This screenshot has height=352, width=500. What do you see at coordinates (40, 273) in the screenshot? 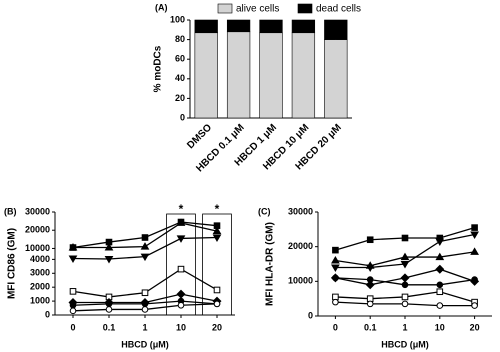
I see `y-tick-label: 3000` at bounding box center [40, 273].